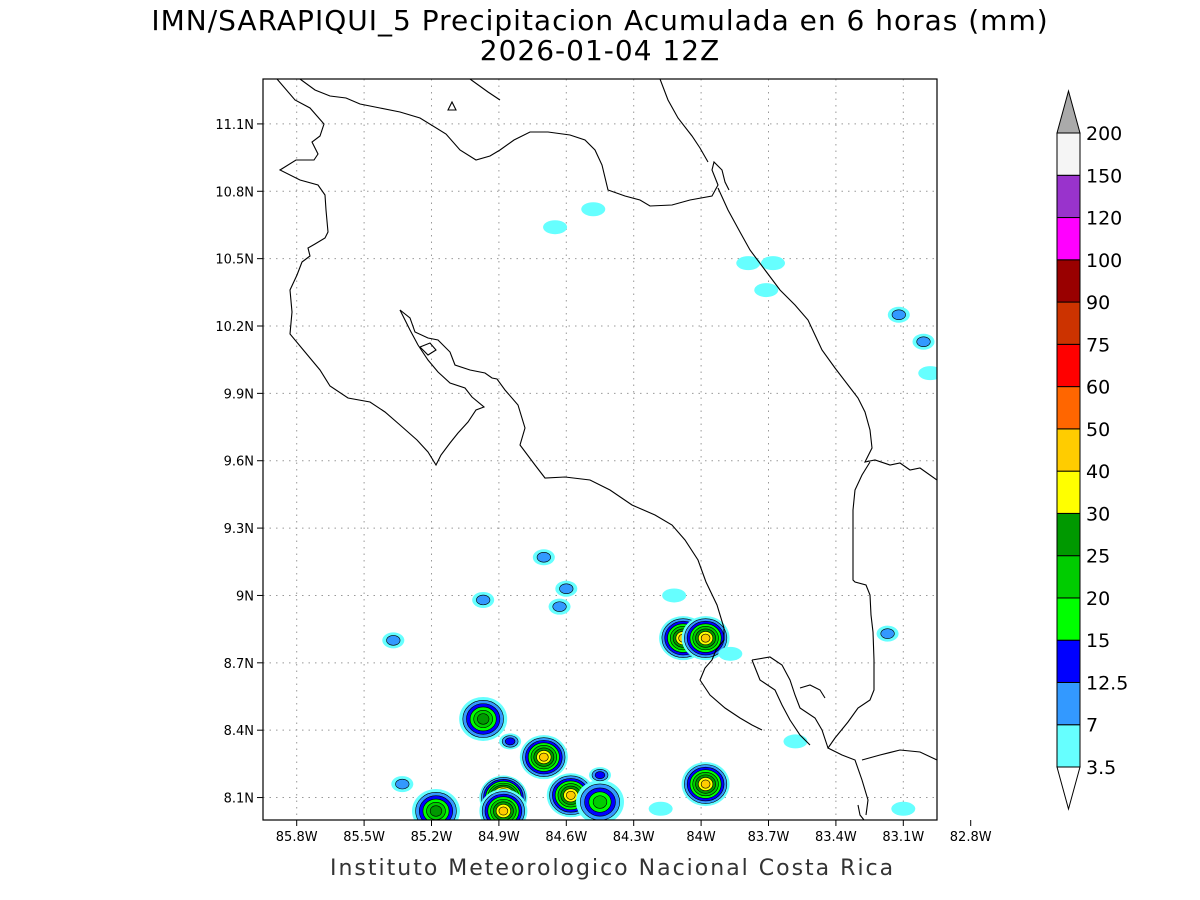 The image size is (1200, 900). I want to click on y-tick-label: 9.9N, so click(239, 394).